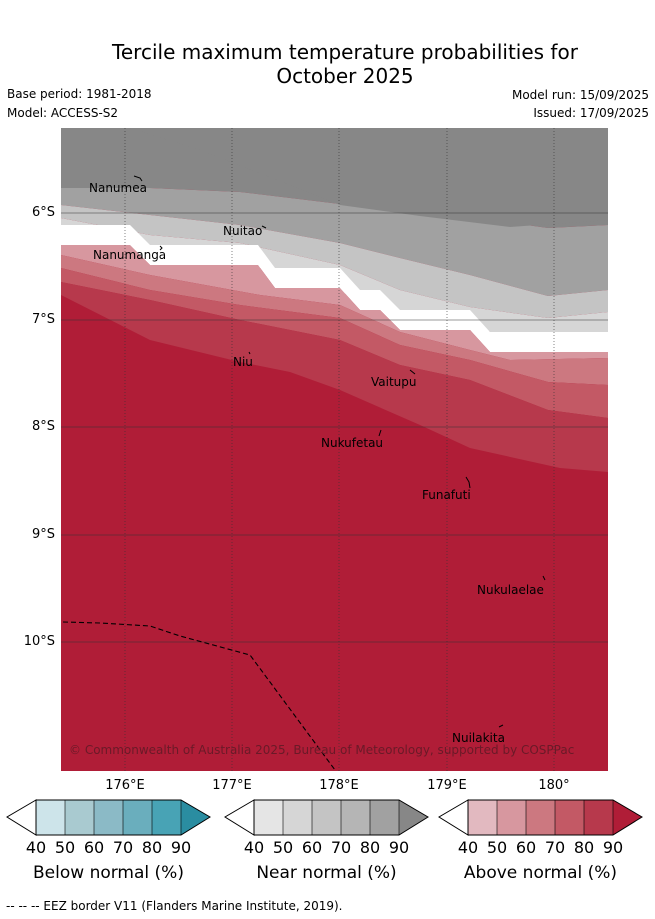  Describe the element at coordinates (43, 426) in the screenshot. I see `lat-tick-8s: 8°S` at that location.